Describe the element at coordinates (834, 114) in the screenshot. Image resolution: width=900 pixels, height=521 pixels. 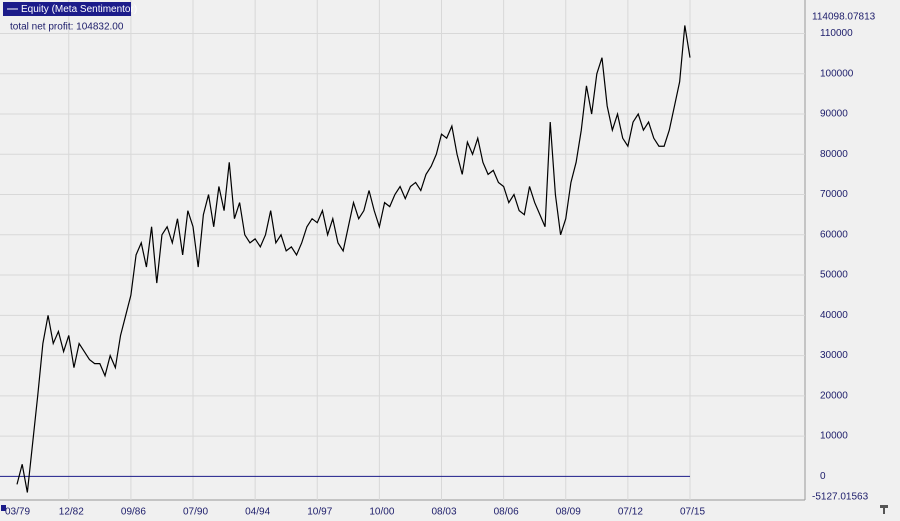
I see `y-tick-label: 90000` at that location.